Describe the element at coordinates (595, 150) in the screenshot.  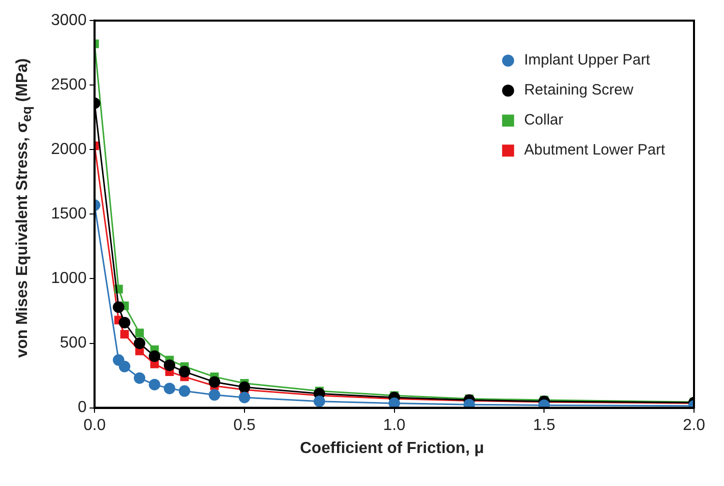
I see `legend-label: Abutment Lower Part` at that location.